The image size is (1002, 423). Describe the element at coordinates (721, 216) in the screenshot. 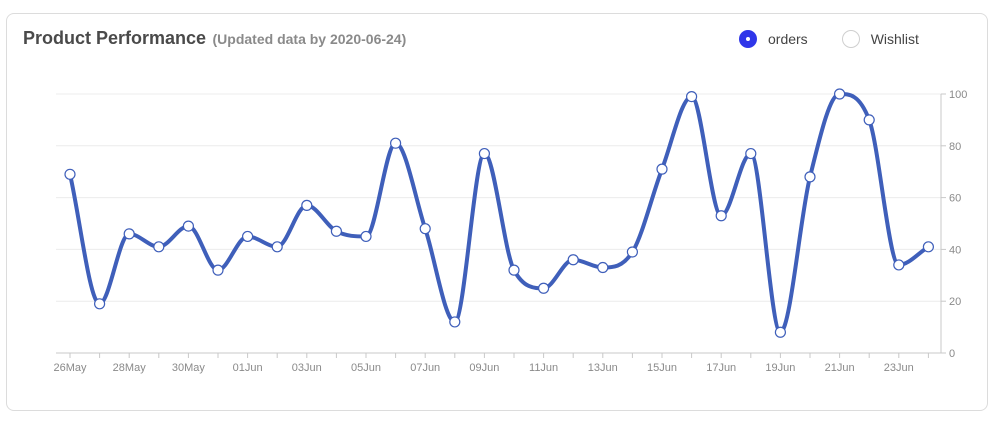

I see `data-point-17Jun` at that location.